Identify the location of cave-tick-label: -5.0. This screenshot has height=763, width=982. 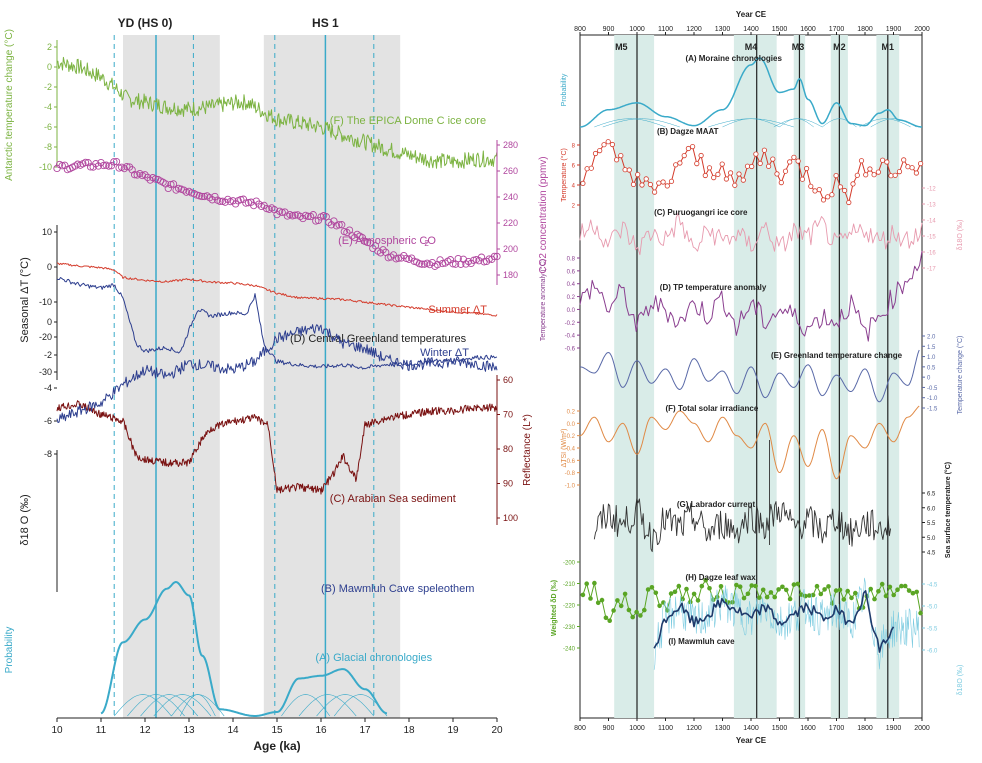
(932, 608).